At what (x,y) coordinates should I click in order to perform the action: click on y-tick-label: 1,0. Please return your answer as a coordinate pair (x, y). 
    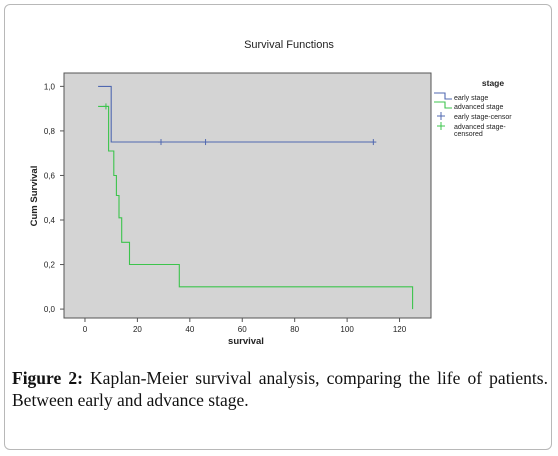
    Looking at the image, I should click on (50, 86).